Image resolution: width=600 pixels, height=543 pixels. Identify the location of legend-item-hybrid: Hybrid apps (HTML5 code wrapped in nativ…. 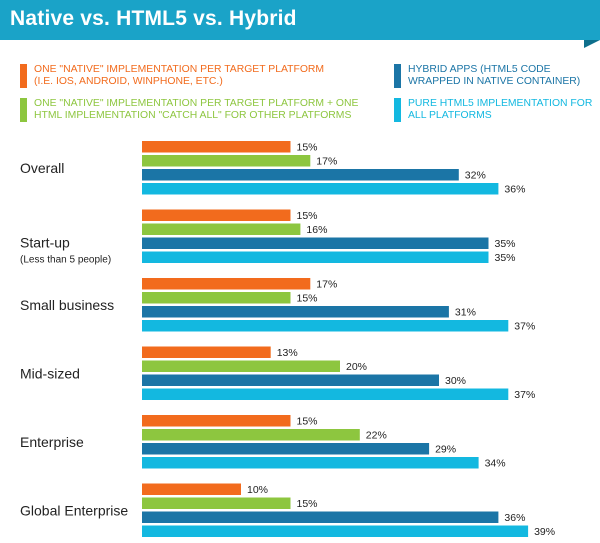
(494, 76).